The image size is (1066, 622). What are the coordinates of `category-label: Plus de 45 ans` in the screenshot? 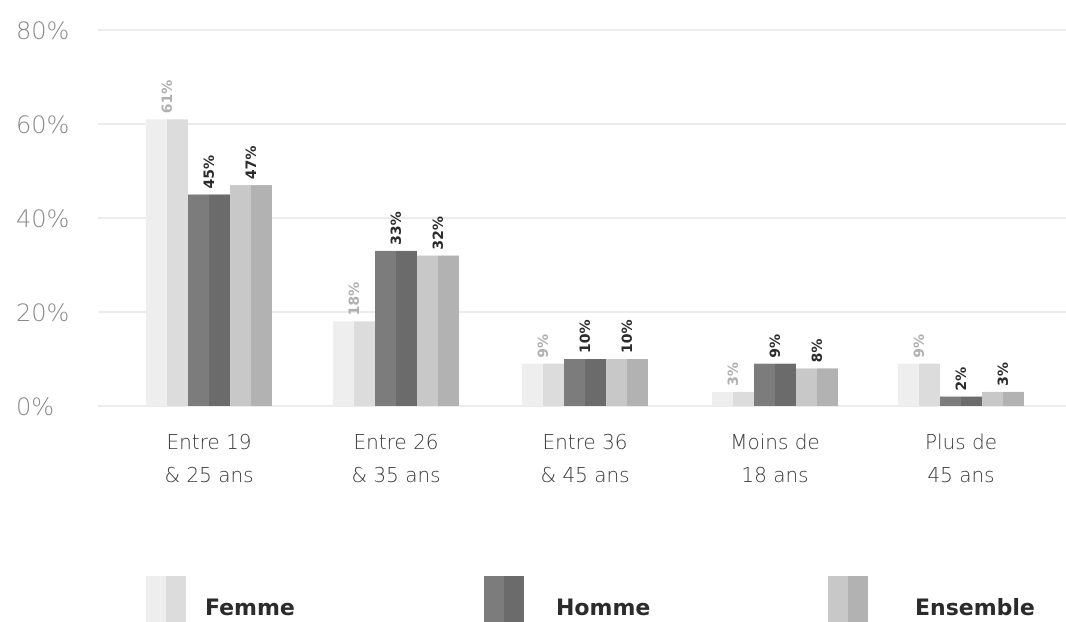 It's located at (961, 458).